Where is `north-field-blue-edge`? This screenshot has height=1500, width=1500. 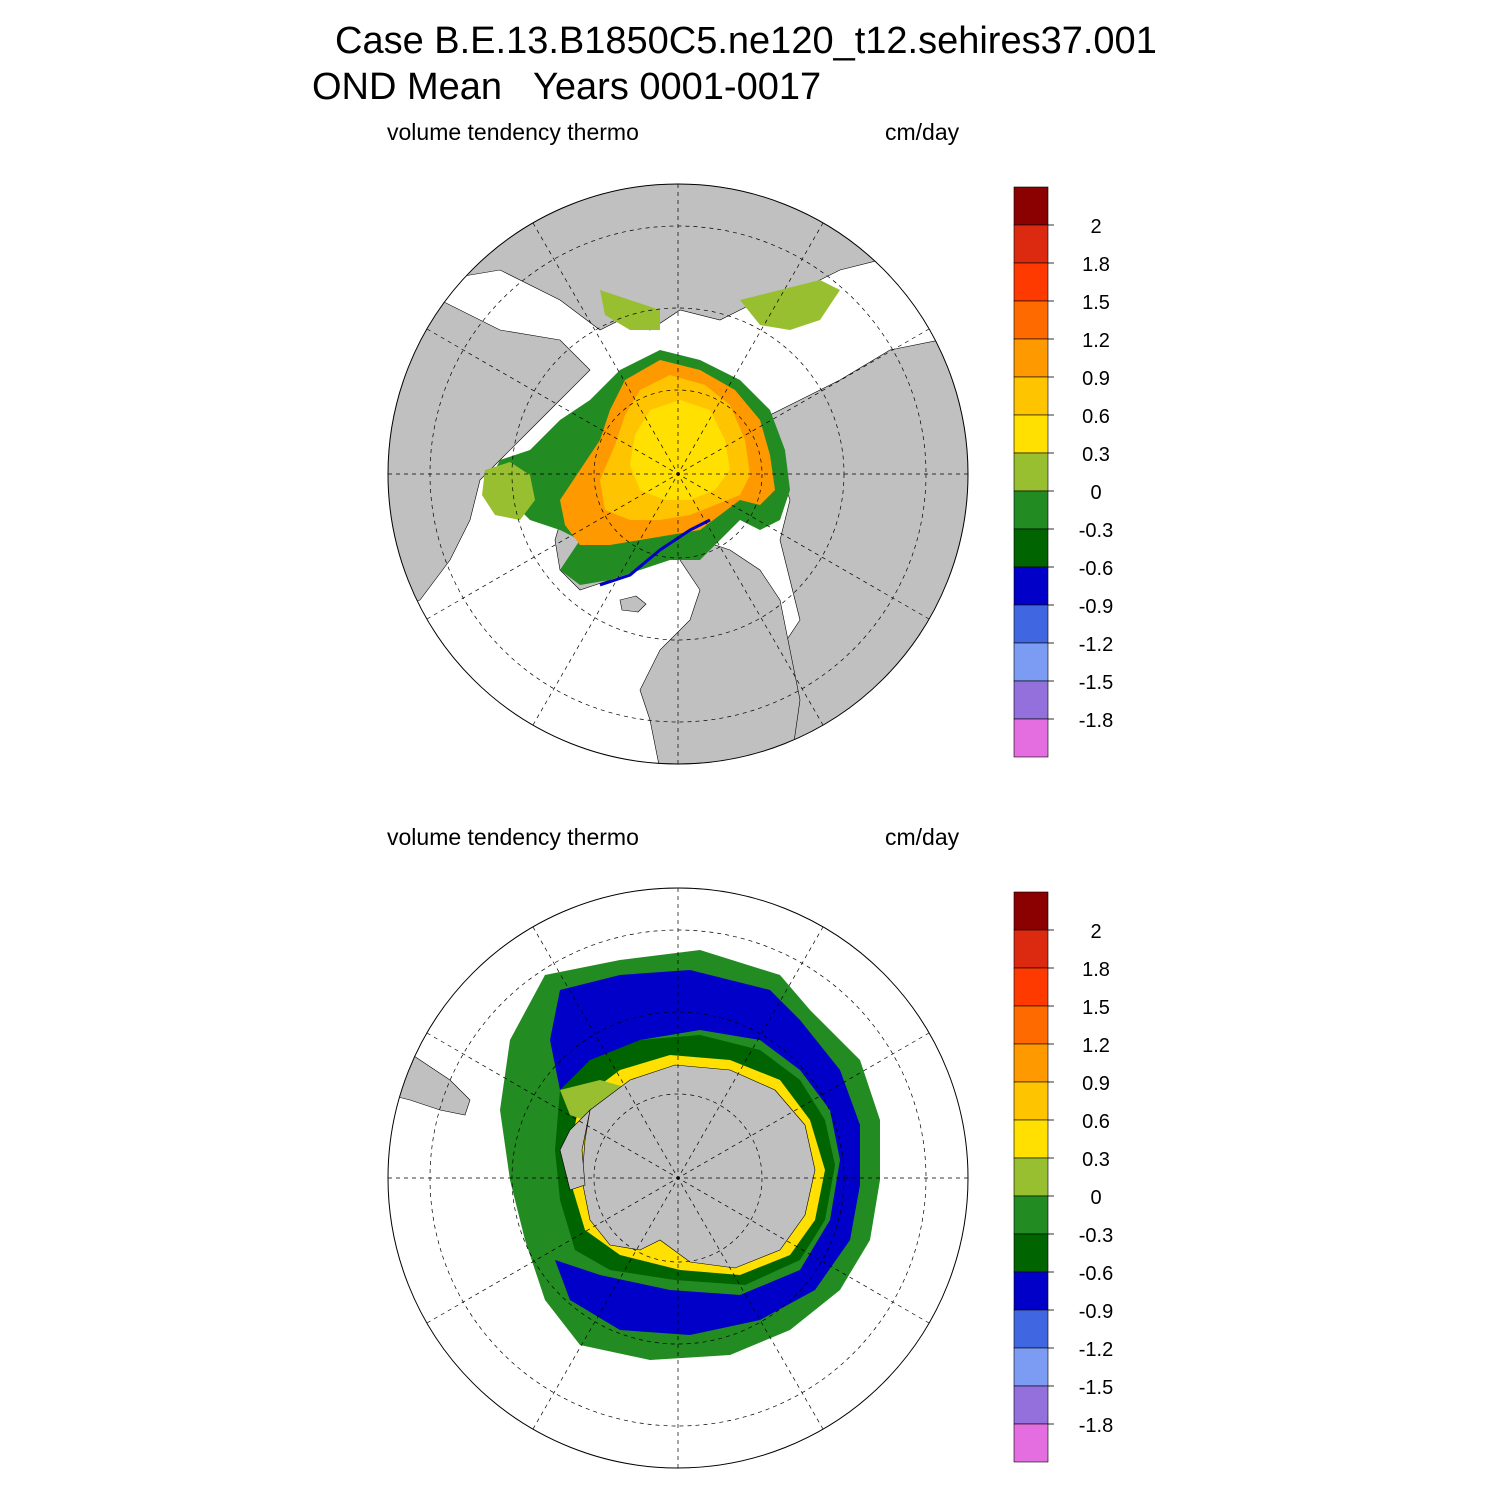 north-field-blue-edge is located at coordinates (655, 552).